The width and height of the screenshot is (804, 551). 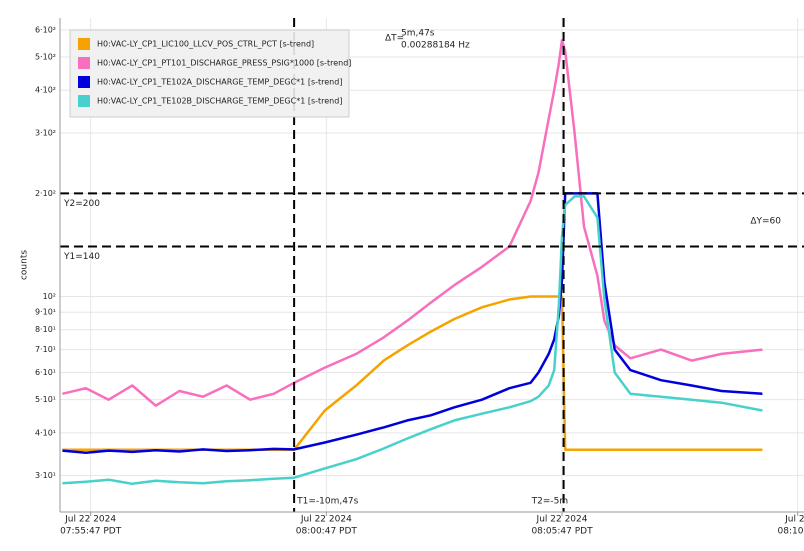 What do you see at coordinates (45, 193) in the screenshot?
I see `y-tick-label: 2·10²` at bounding box center [45, 193].